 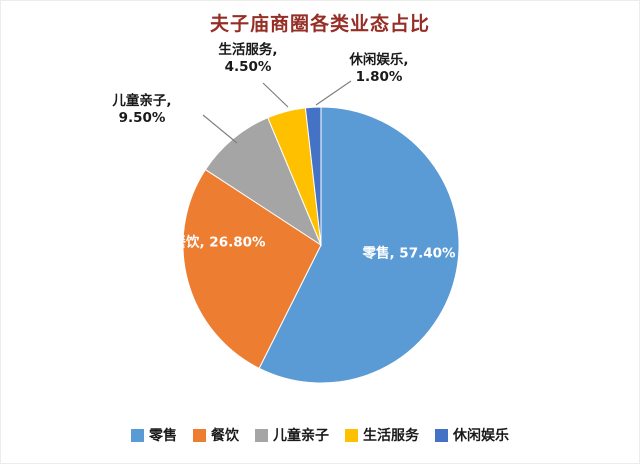 I want to click on slice-label-生活服务: 生活服务, 4.50%, so click(x=248, y=58).